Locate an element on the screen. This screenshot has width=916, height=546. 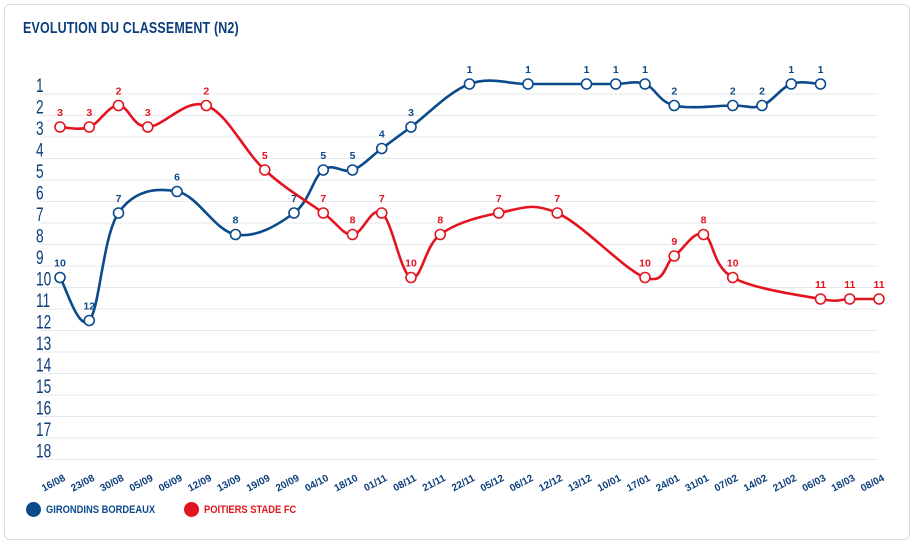
x-tick-label: 12/12 is located at coordinates (551, 484).